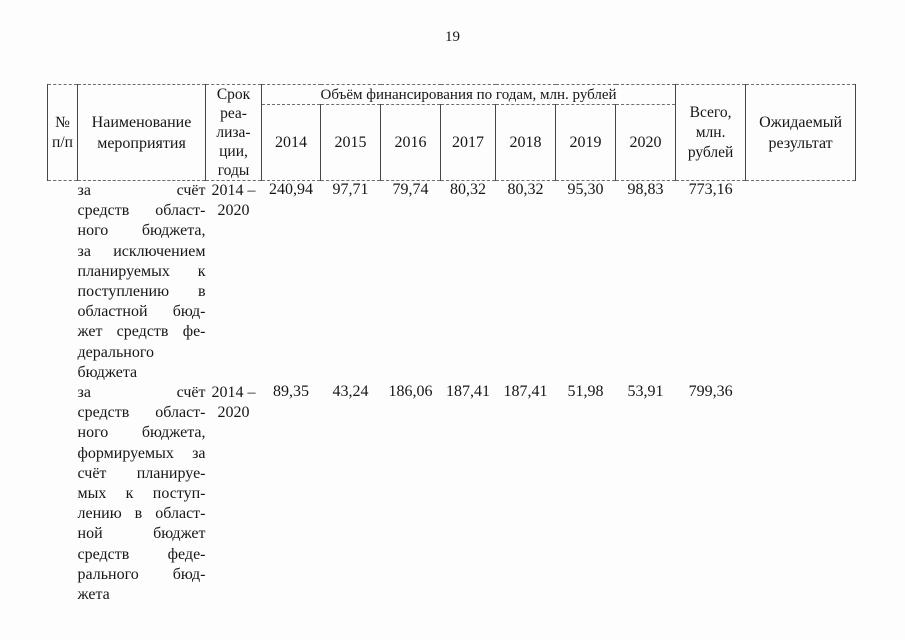  I want to click on page-number: 19, so click(452, 37).